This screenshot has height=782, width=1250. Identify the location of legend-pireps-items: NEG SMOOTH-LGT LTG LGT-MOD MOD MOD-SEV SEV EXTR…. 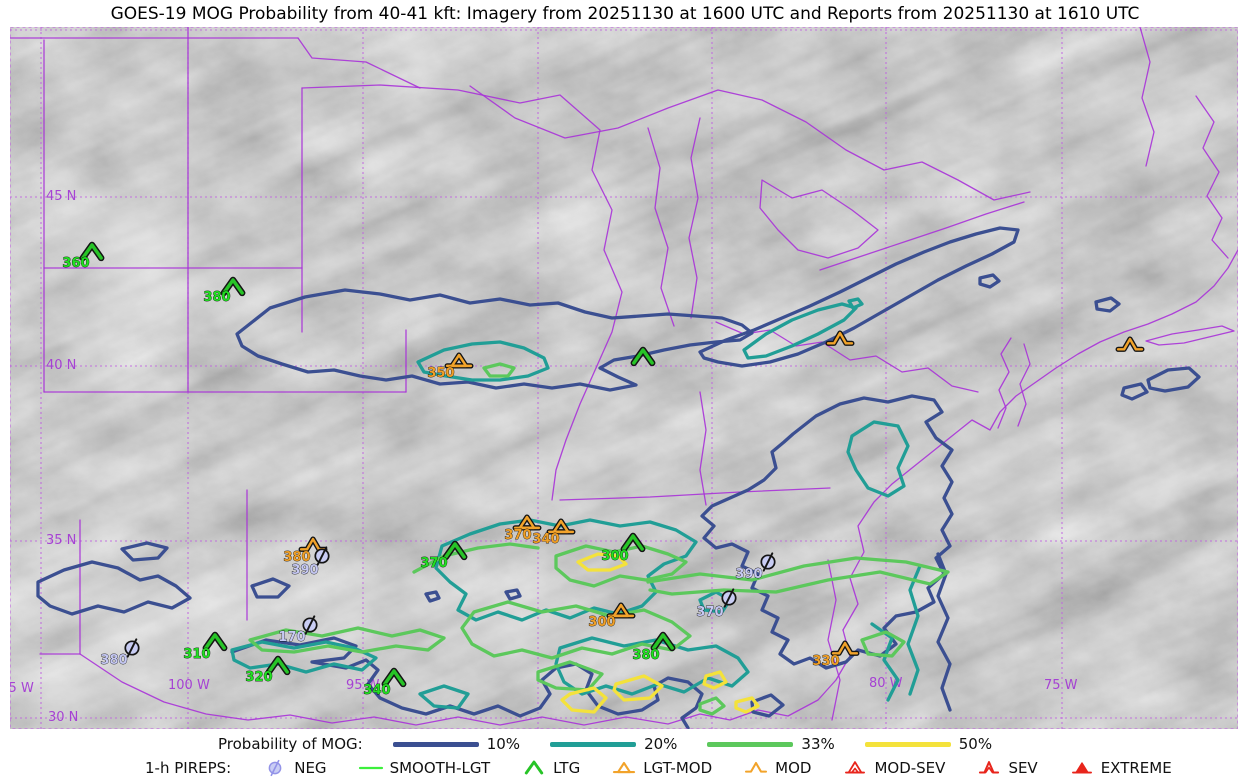
(731, 768).